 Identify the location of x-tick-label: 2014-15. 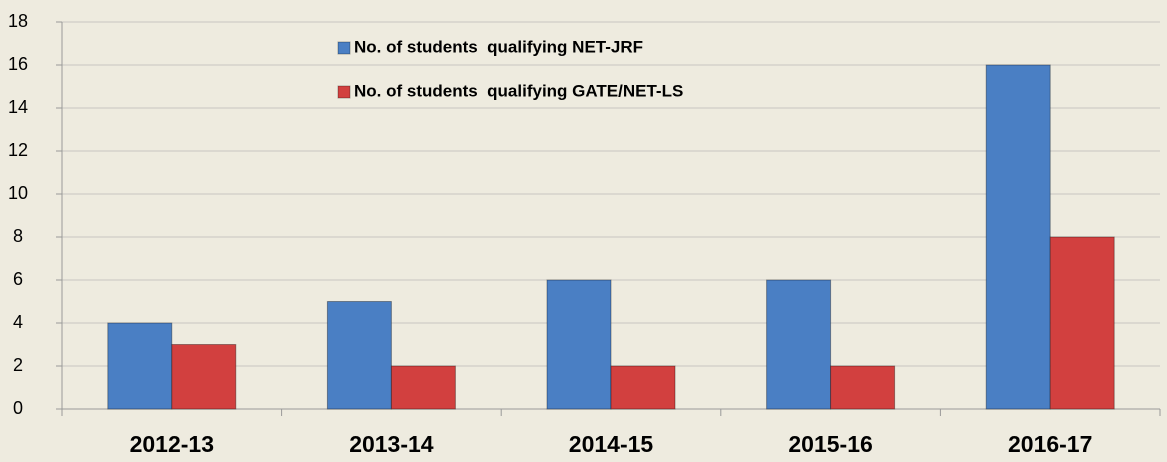
(611, 444).